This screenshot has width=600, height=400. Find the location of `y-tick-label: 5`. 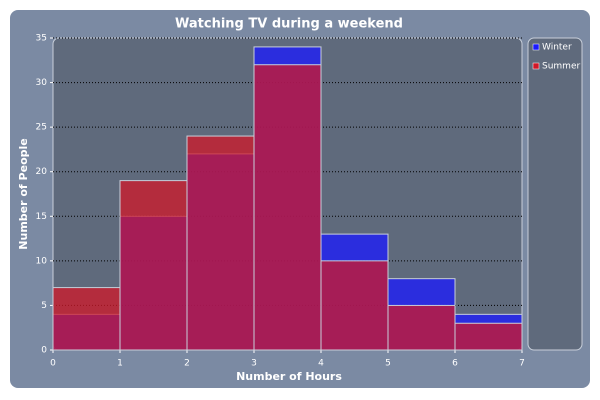

y-tick-label: 5 is located at coordinates (44, 306).